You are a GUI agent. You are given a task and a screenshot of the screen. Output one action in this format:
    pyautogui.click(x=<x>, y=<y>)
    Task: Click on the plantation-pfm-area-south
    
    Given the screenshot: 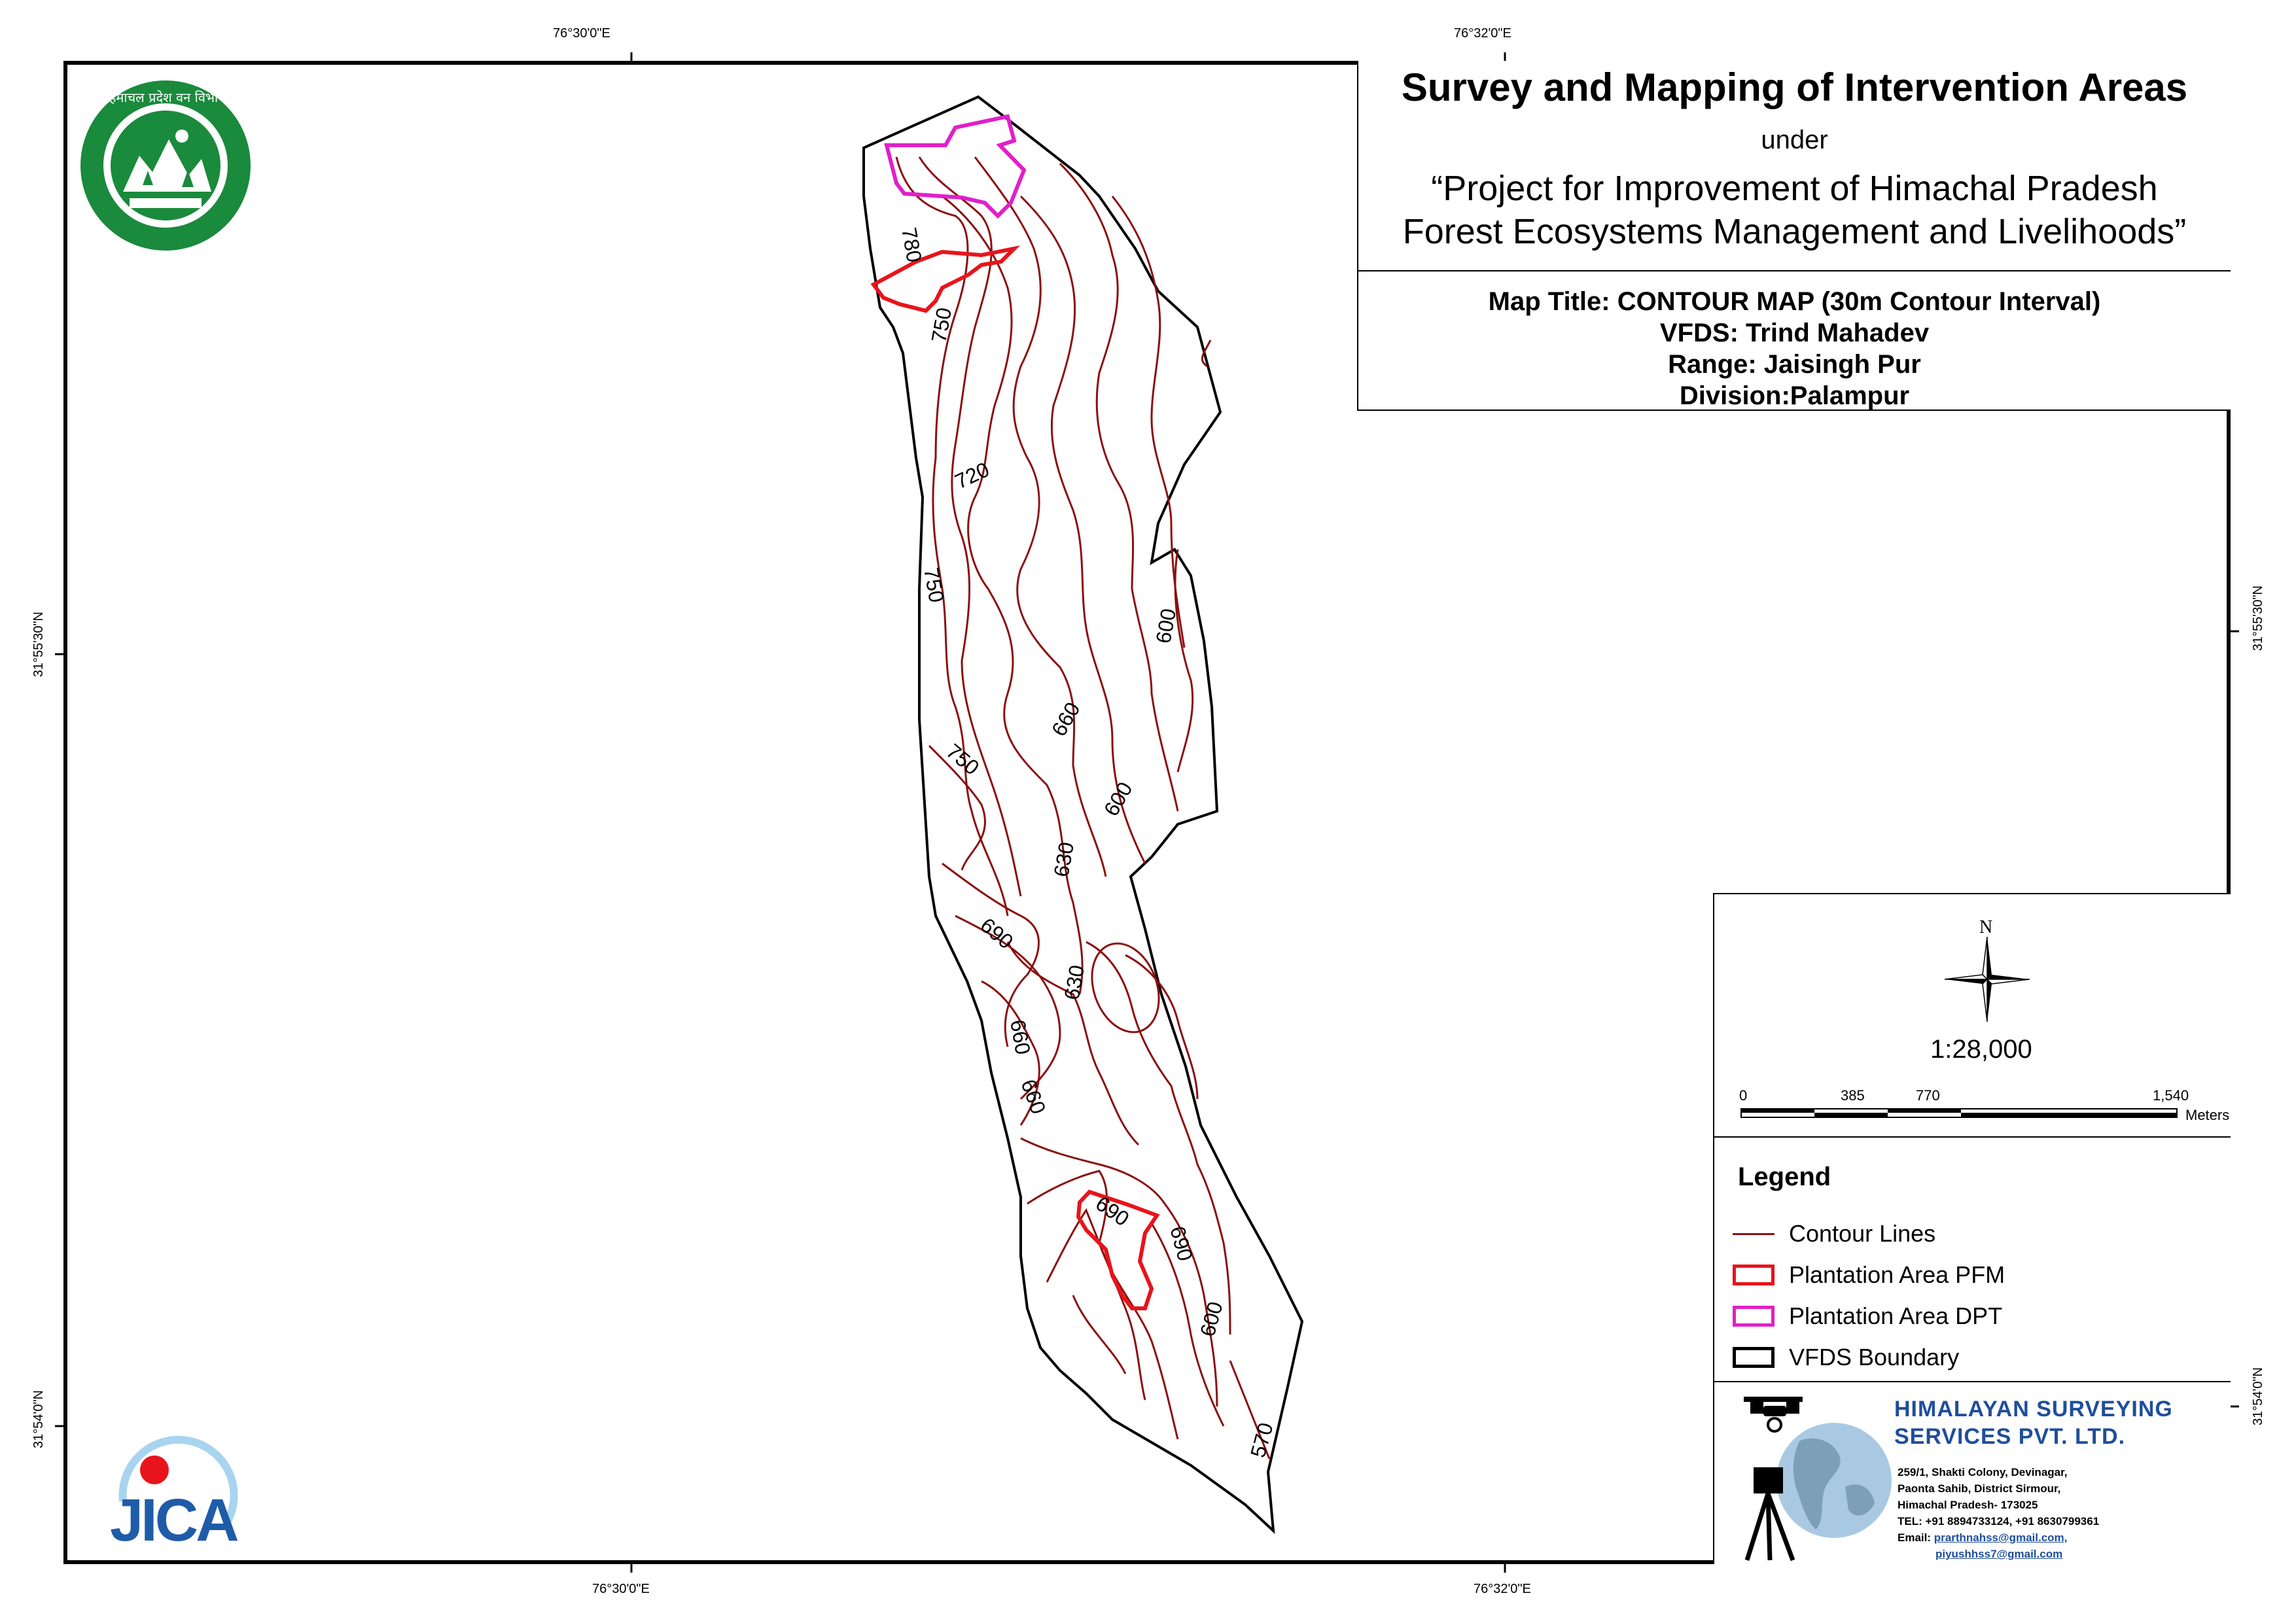 What is the action you would take?
    pyautogui.click(x=1118, y=1249)
    